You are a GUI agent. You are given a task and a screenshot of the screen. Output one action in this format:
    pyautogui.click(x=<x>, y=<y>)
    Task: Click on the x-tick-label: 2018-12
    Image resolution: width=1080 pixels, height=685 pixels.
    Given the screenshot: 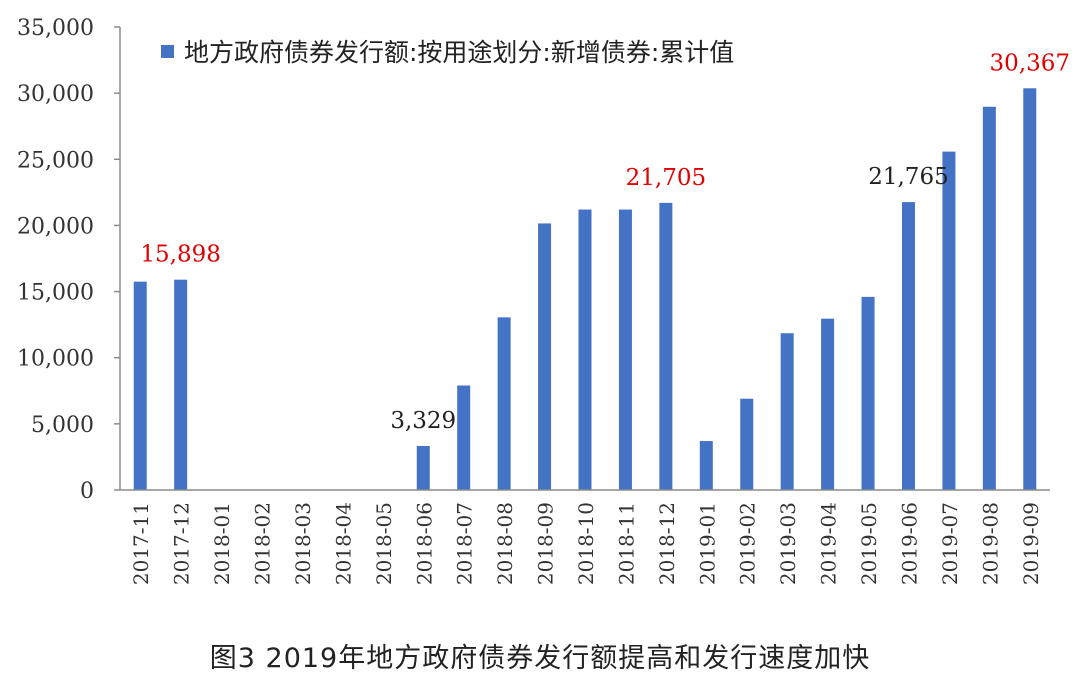 What is the action you would take?
    pyautogui.click(x=667, y=543)
    